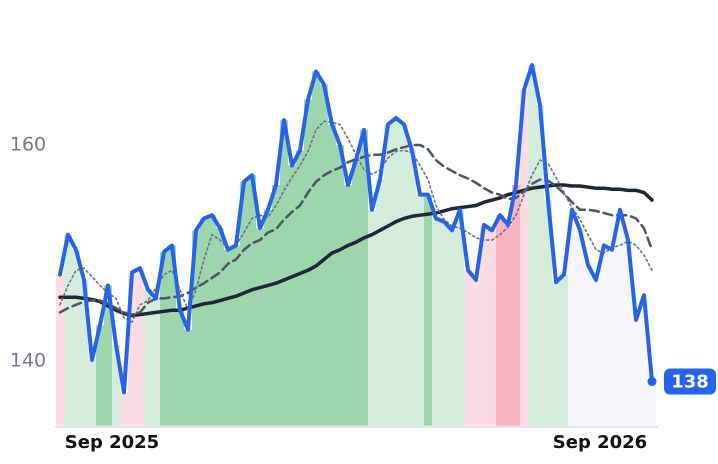 The image size is (718, 464). Describe the element at coordinates (652, 382) in the screenshot. I see `last-point` at that location.